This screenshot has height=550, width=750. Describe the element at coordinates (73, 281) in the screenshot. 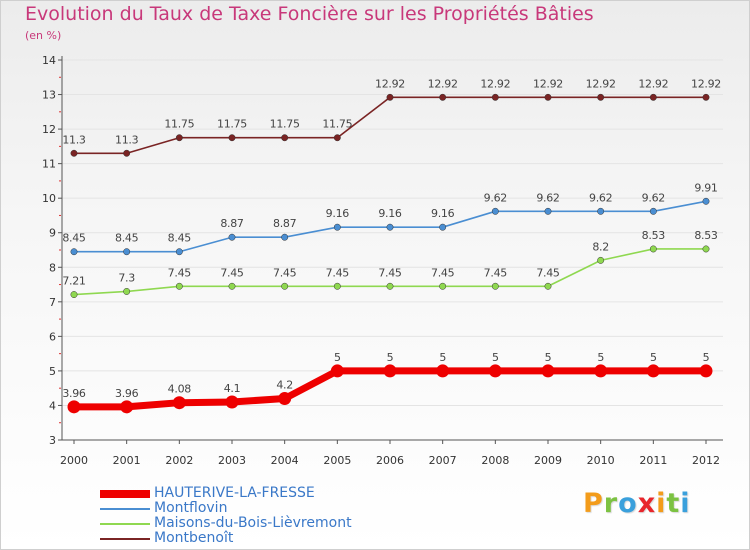

I see `data-label: 7.21` at that location.